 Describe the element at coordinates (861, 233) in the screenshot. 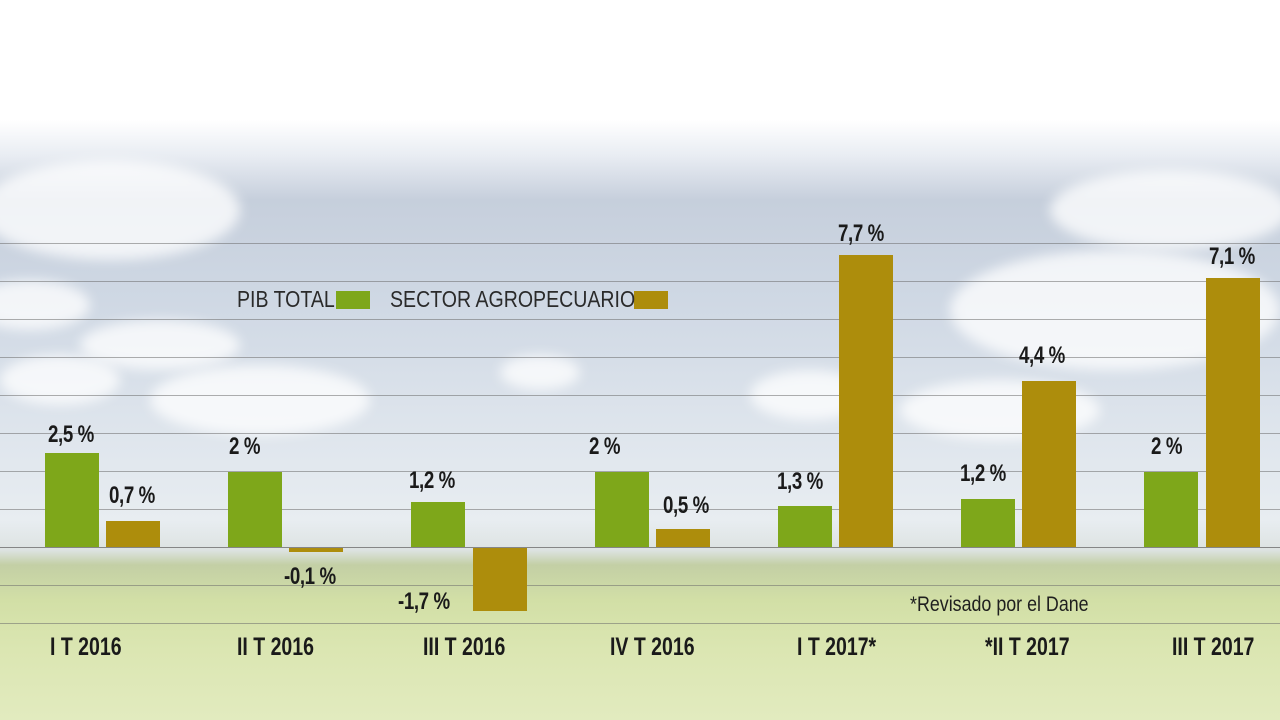

I see `value-label: 7,7 %` at that location.